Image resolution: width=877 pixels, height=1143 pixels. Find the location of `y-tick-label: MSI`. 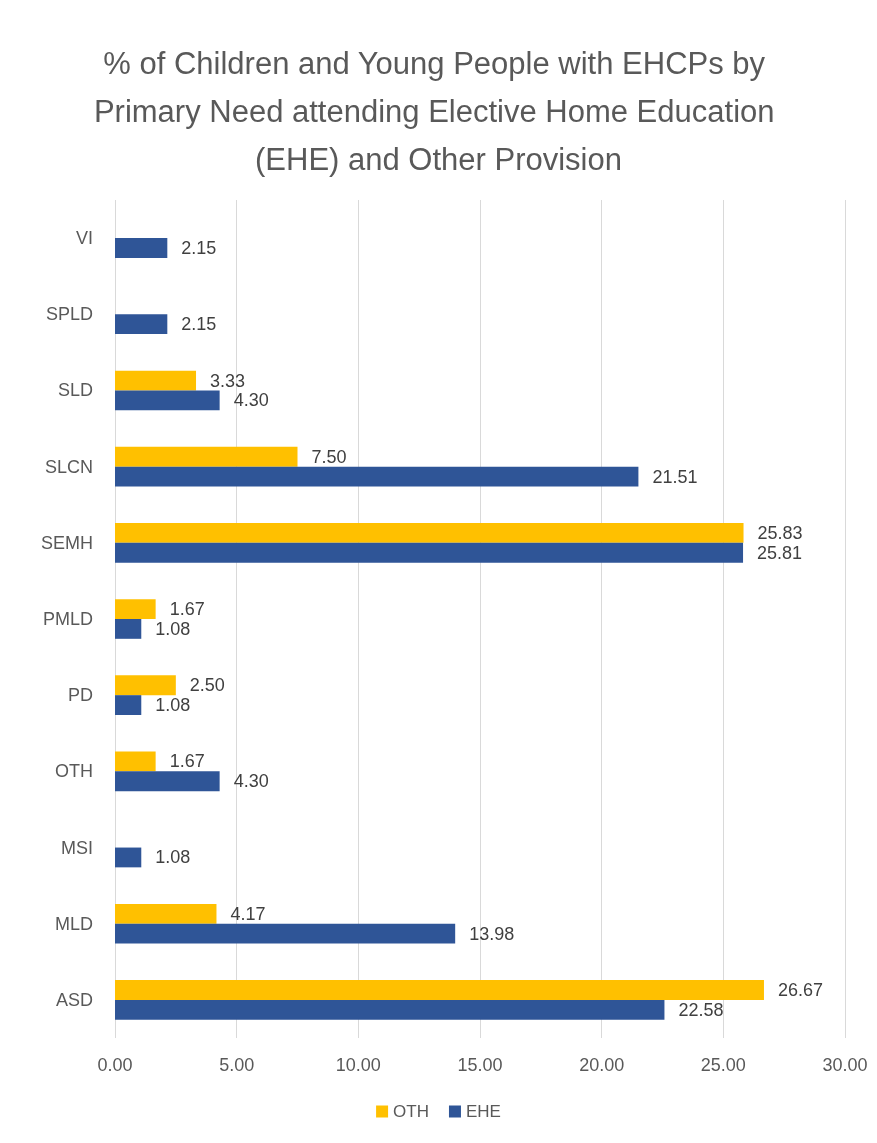

y-tick-label: MSI is located at coordinates (76, 847).